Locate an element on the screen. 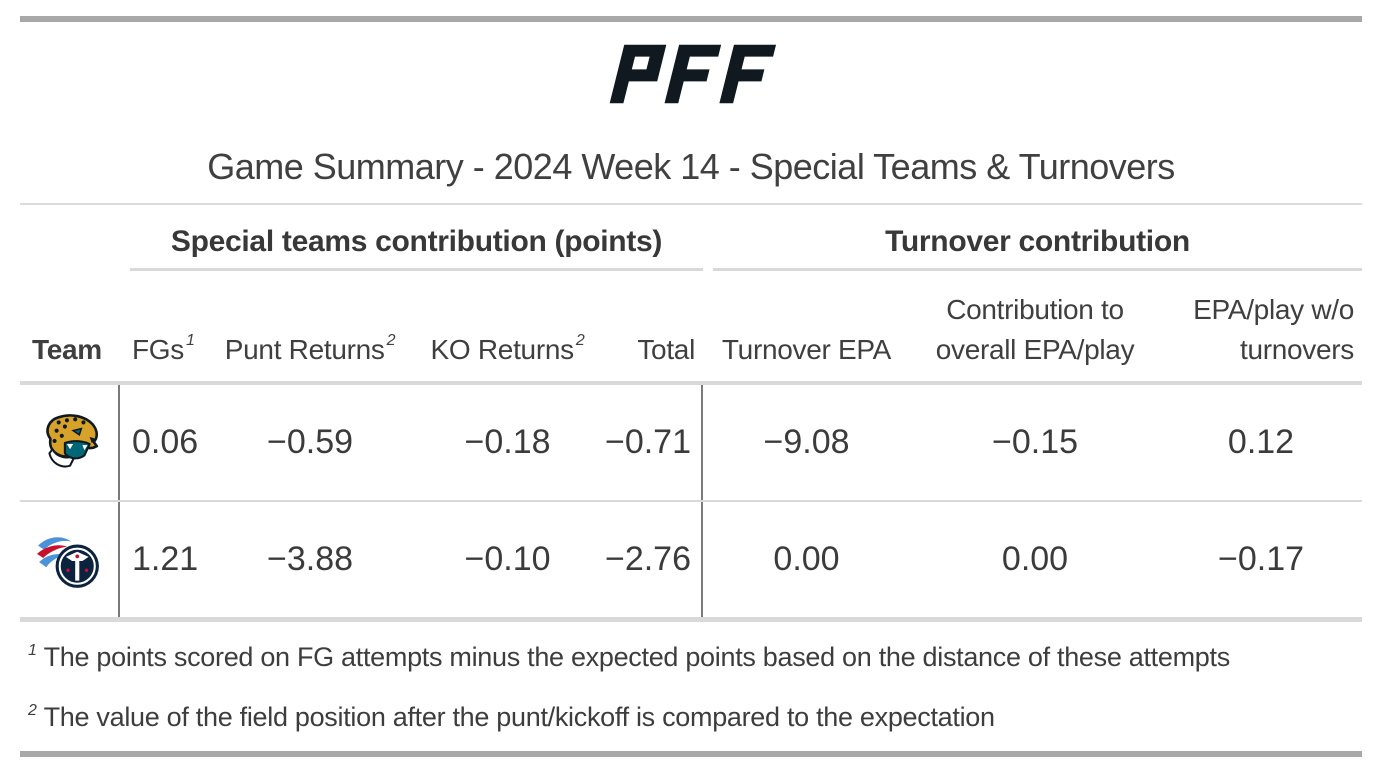 The image size is (1382, 772). footnote-marker-1: 1 is located at coordinates (190, 341).